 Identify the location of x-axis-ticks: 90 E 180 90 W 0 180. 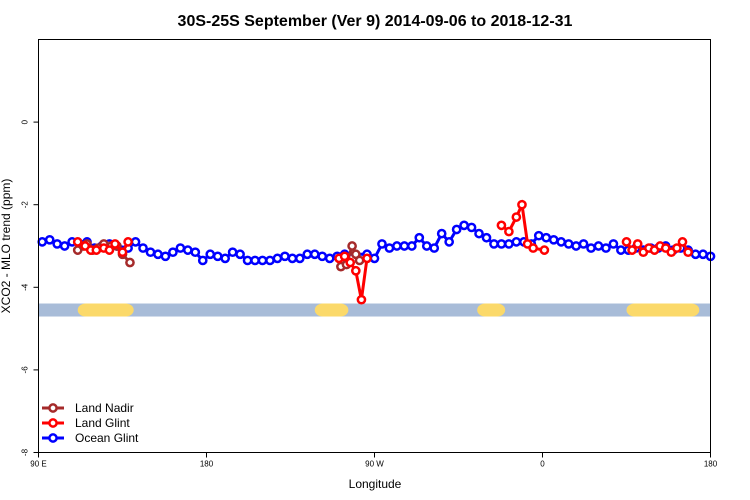
(374, 460).